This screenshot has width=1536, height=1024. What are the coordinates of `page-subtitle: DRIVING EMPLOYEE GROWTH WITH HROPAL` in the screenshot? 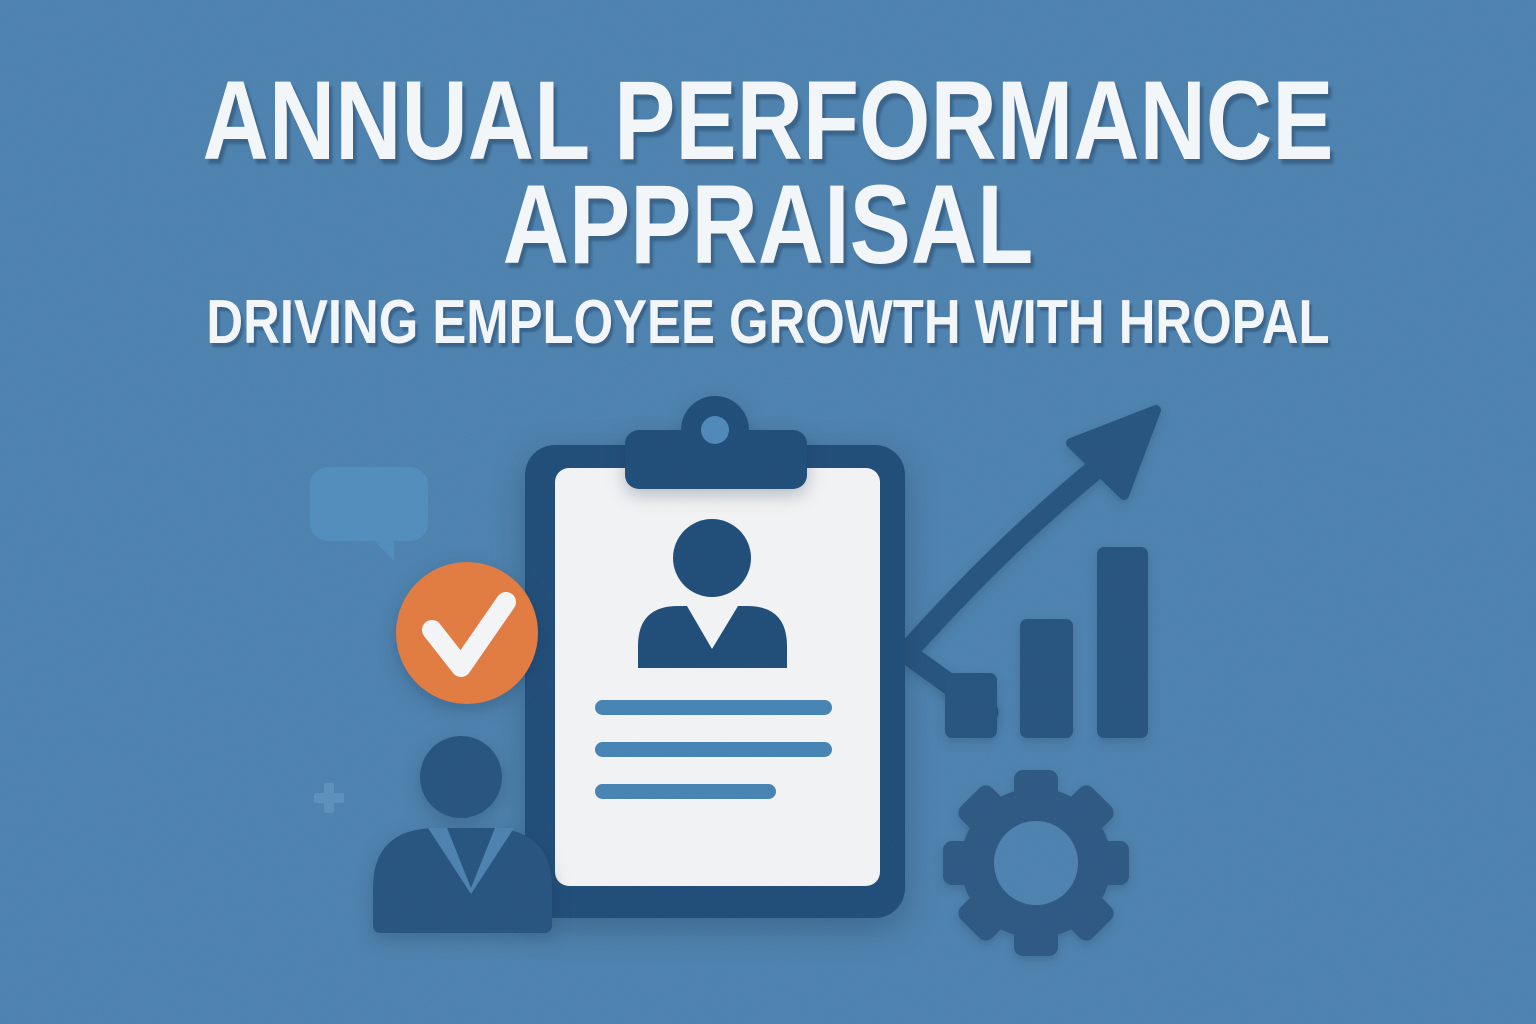 It's located at (768, 323).